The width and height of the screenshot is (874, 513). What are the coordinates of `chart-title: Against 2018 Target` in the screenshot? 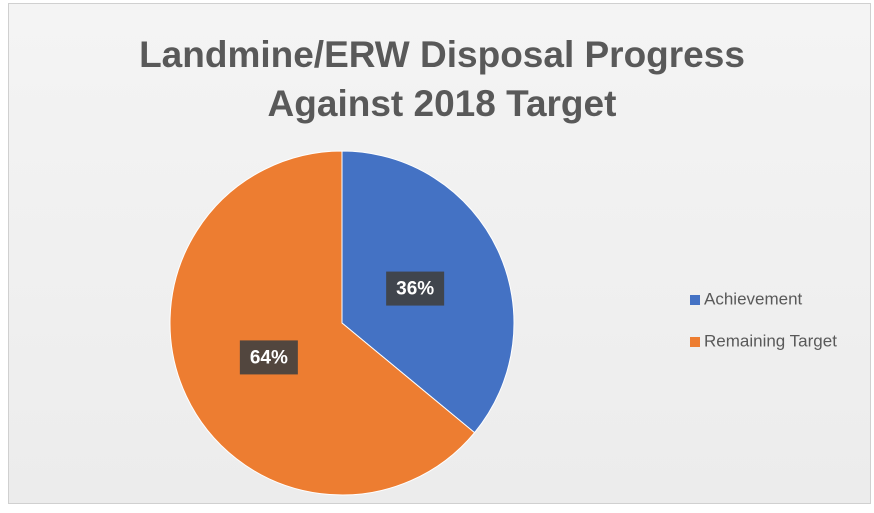 It's located at (442, 103).